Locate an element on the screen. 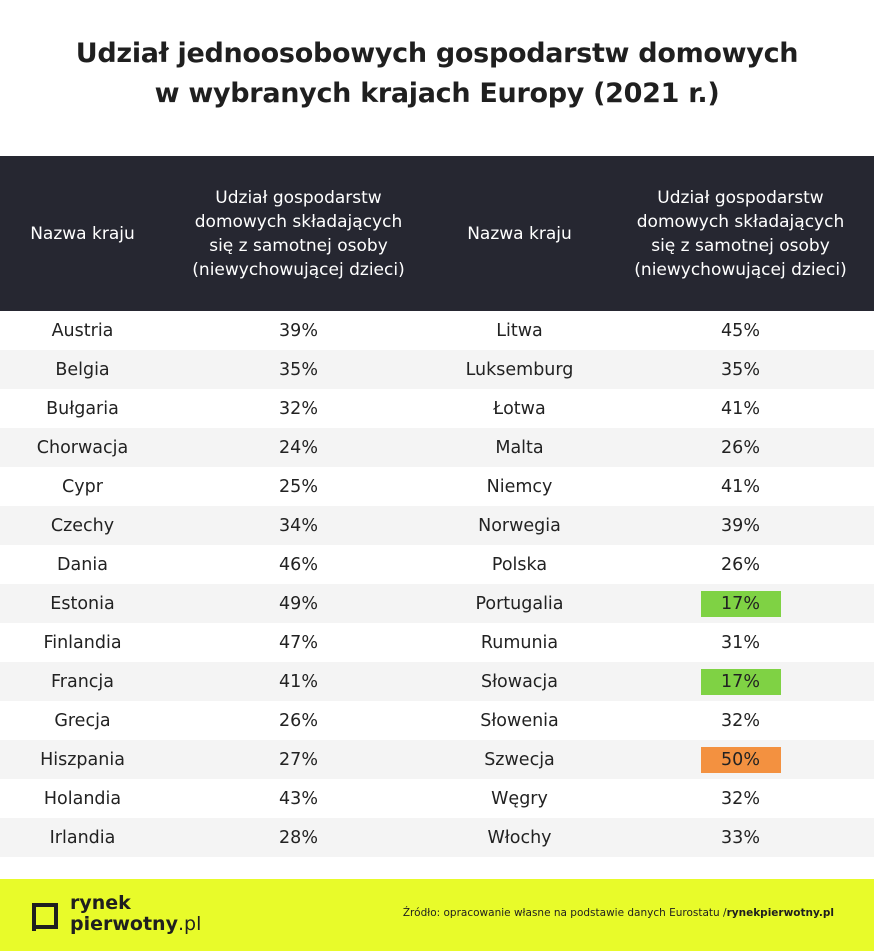 The height and width of the screenshot is (951, 874). header-country-left: Nazwa kraju is located at coordinates (82, 233).